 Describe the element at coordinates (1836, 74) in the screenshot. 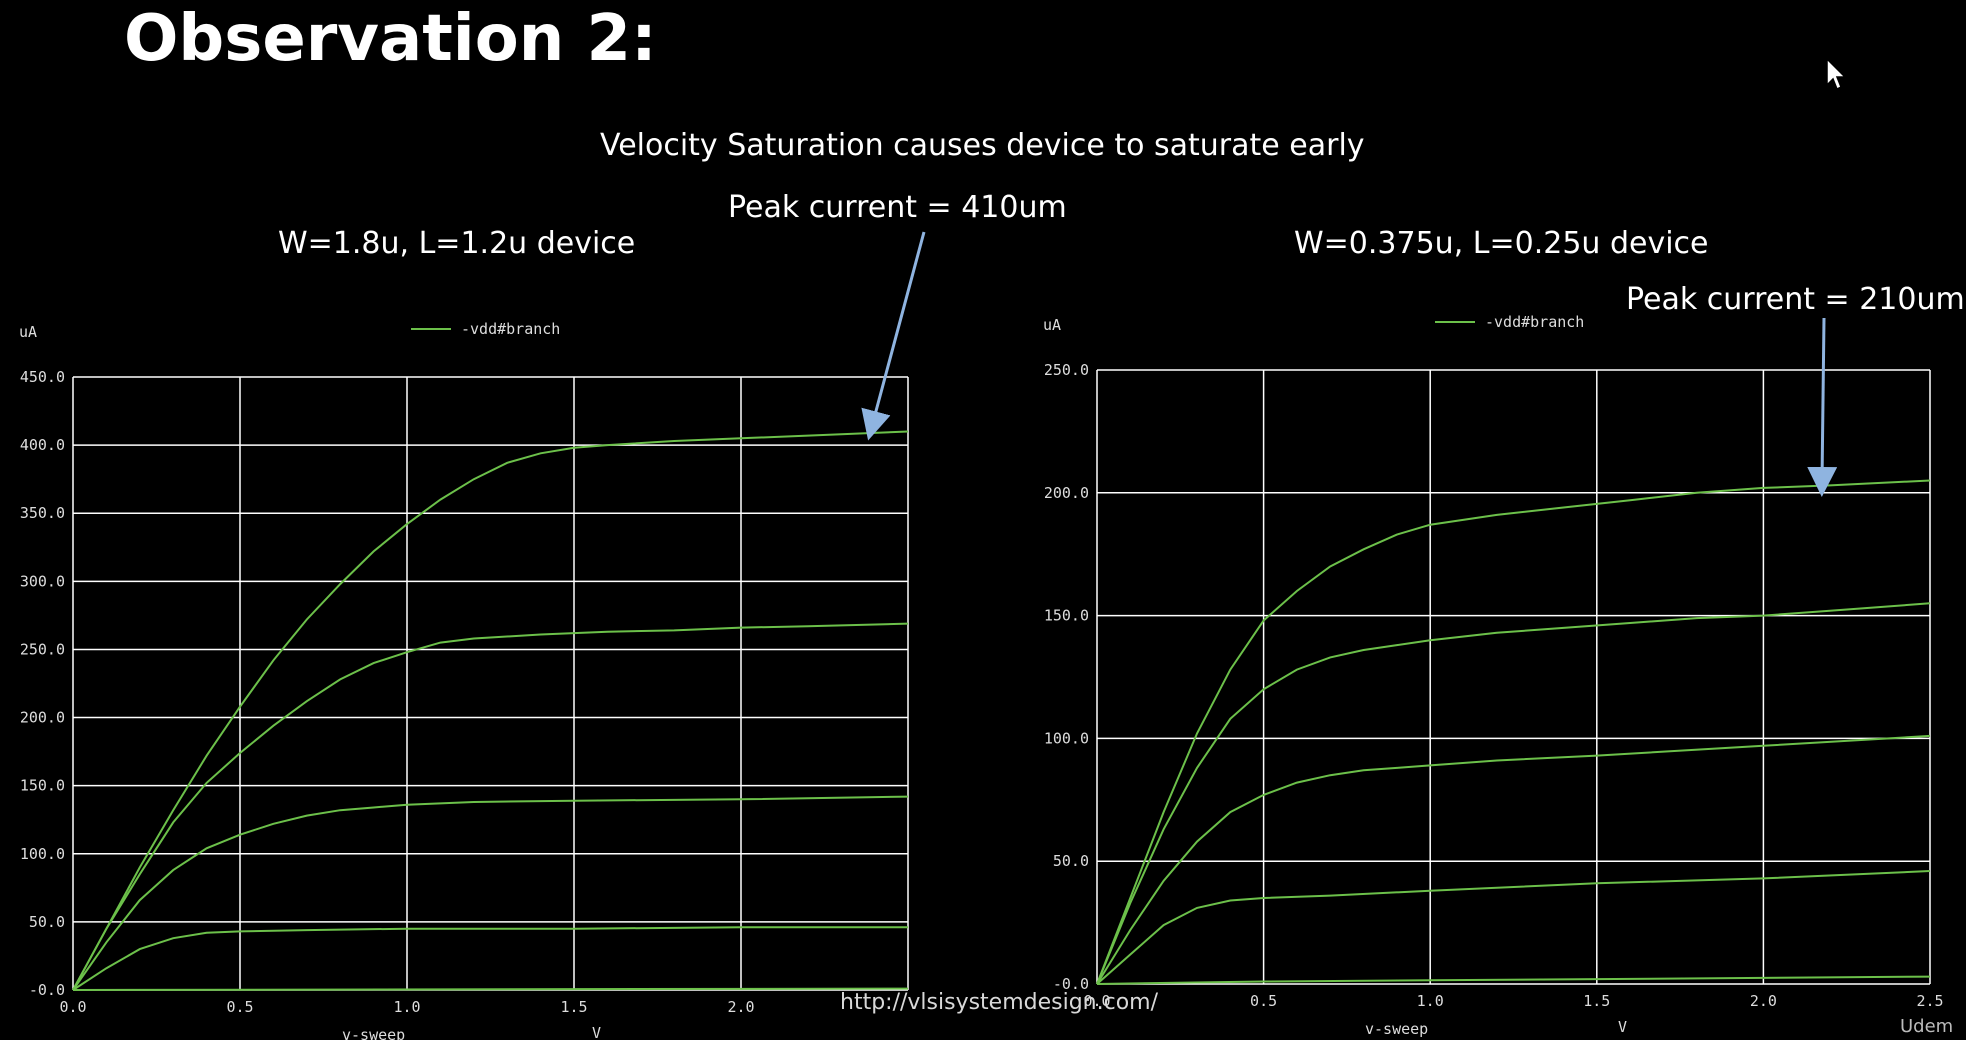

I see `mouse-cursor-icon` at that location.